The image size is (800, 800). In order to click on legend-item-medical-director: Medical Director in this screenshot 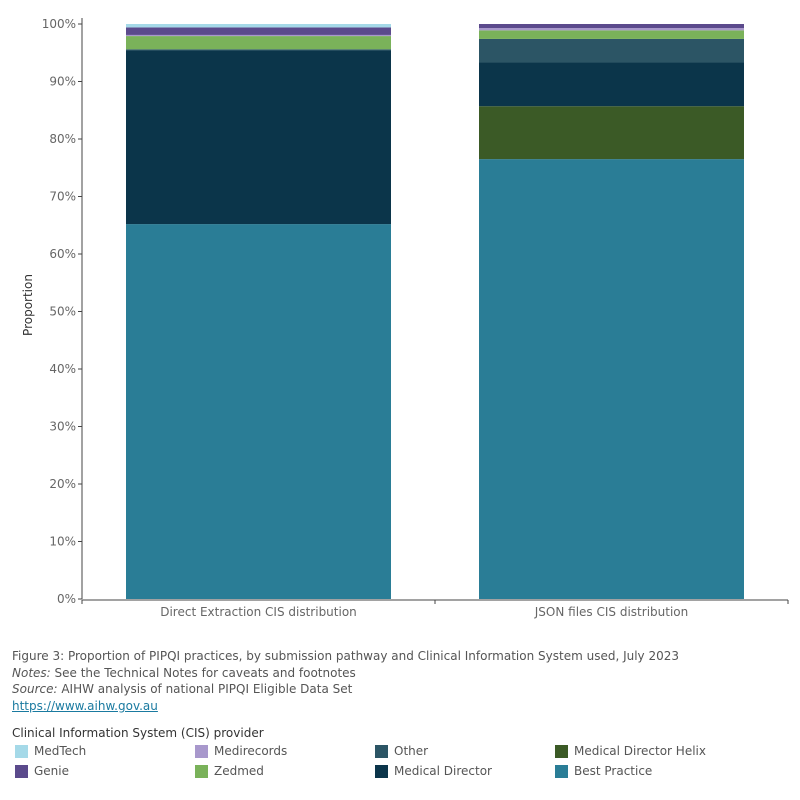, I will do `click(433, 771)`.